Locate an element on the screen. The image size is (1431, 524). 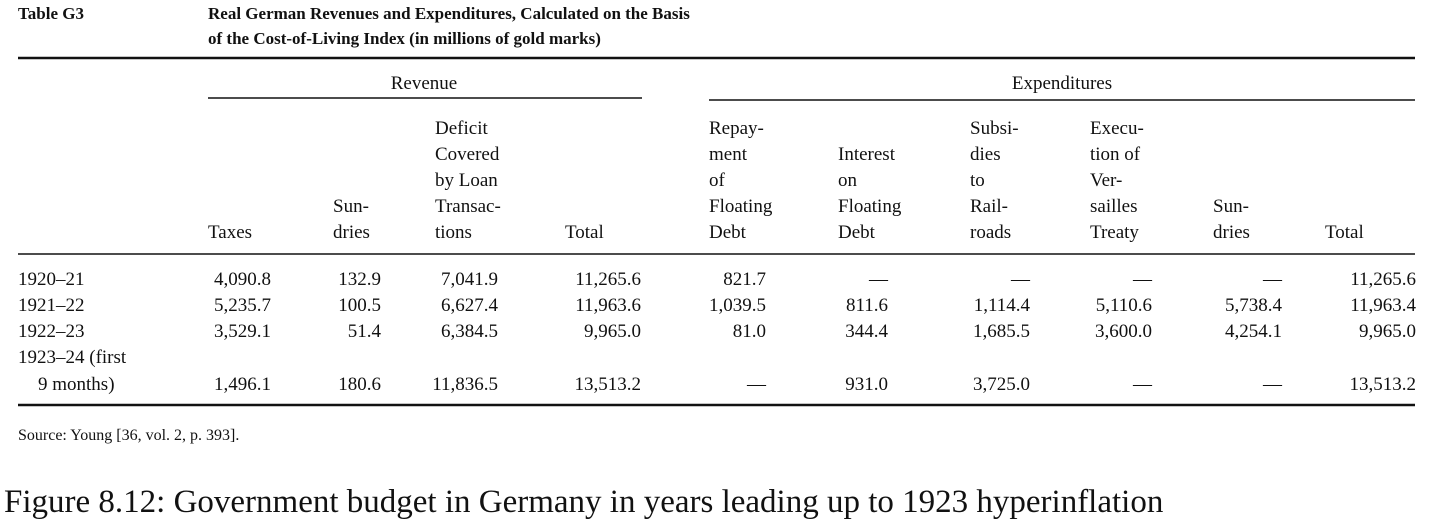
column-header: Covered is located at coordinates (467, 154).